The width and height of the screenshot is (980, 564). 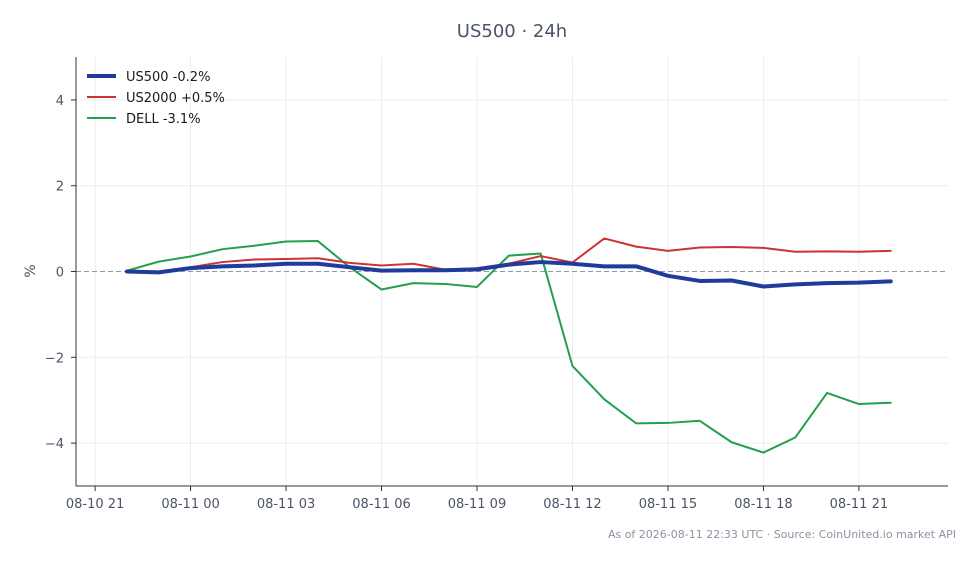 I want to click on x-tick-label: 08-11 18, so click(x=763, y=504).